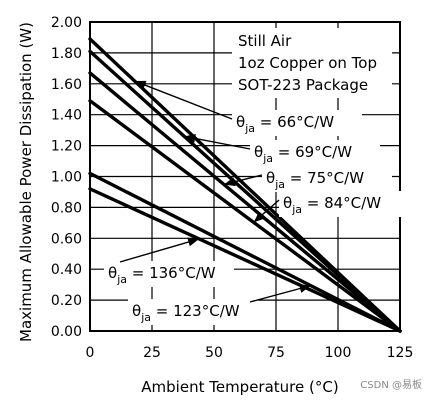 The image size is (426, 401). I want to click on y-tick-label: 2.00, so click(66, 23).